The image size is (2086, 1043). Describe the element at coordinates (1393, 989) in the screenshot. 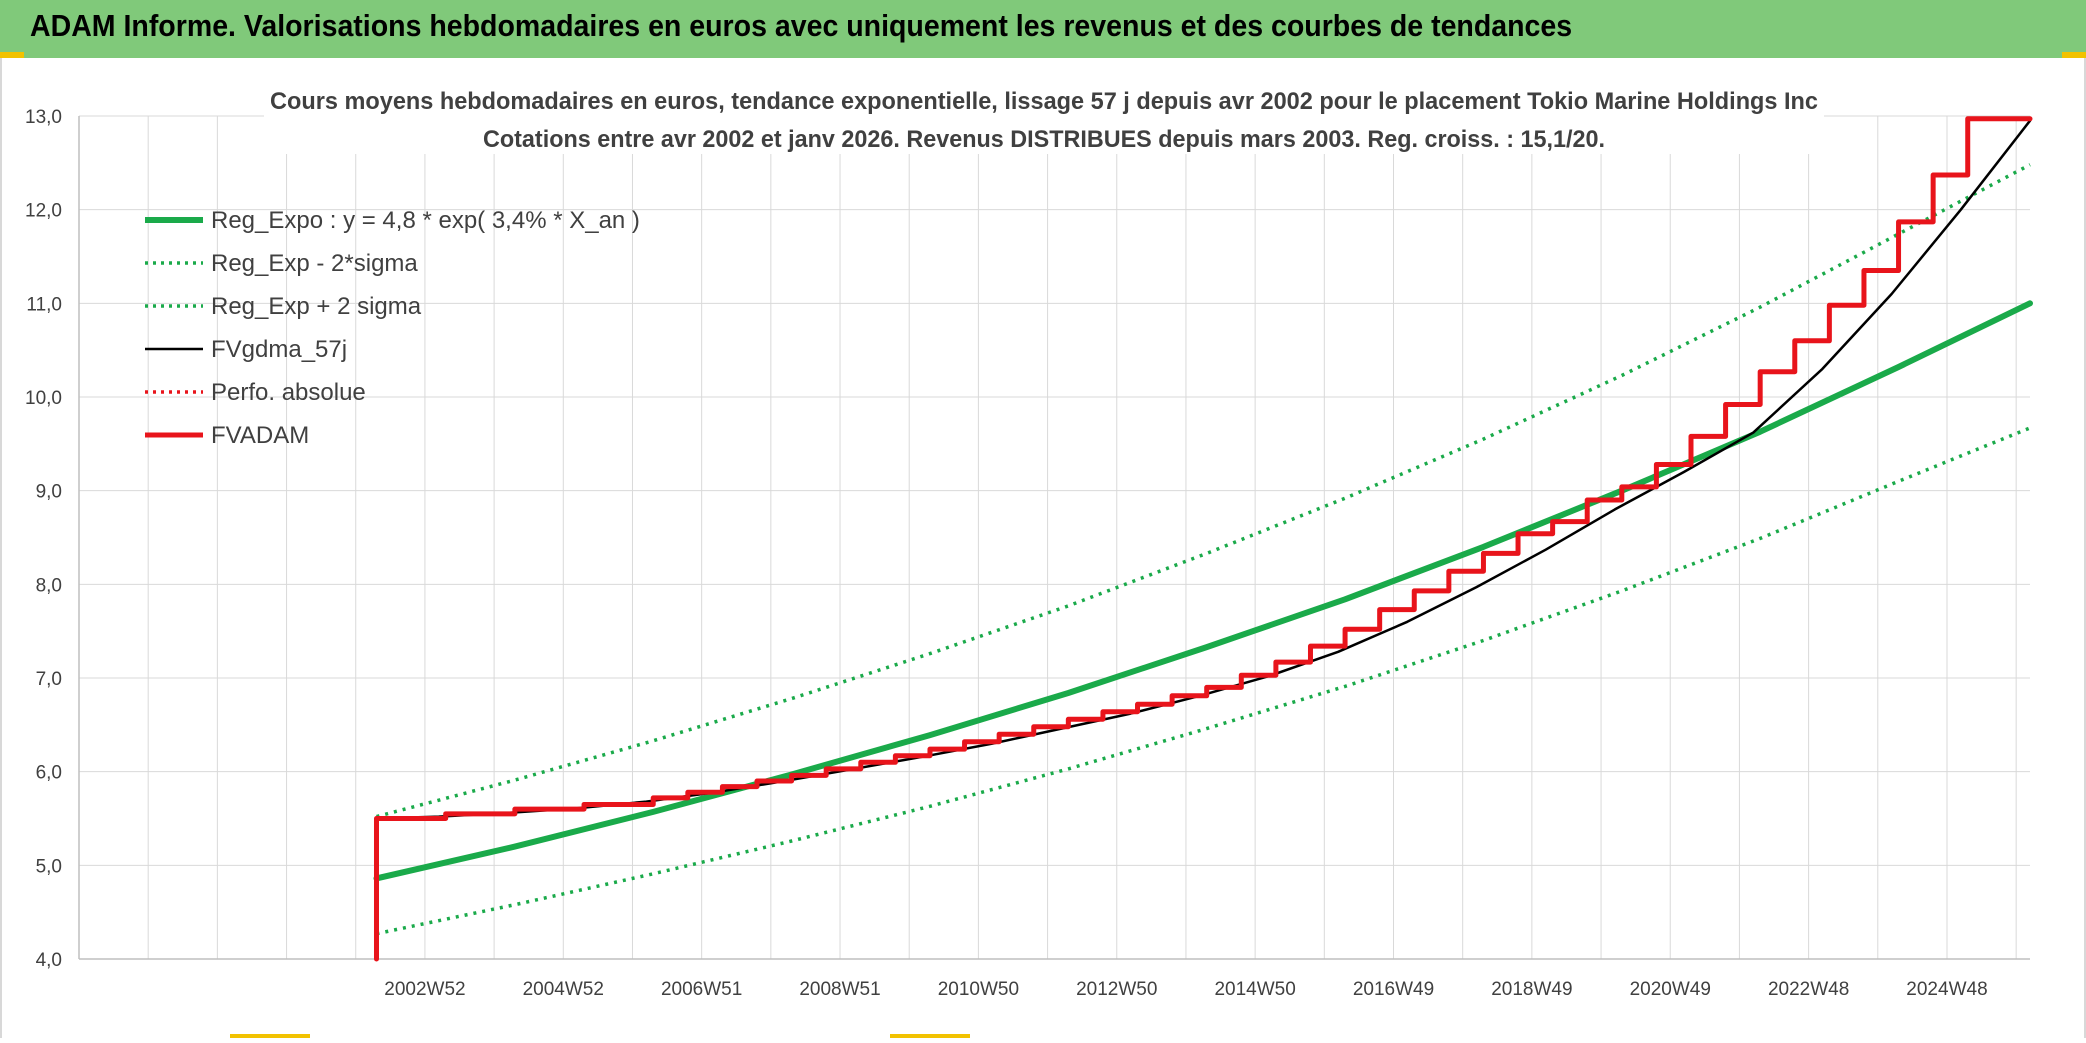

I see `x-tick-label: 2016W49` at that location.